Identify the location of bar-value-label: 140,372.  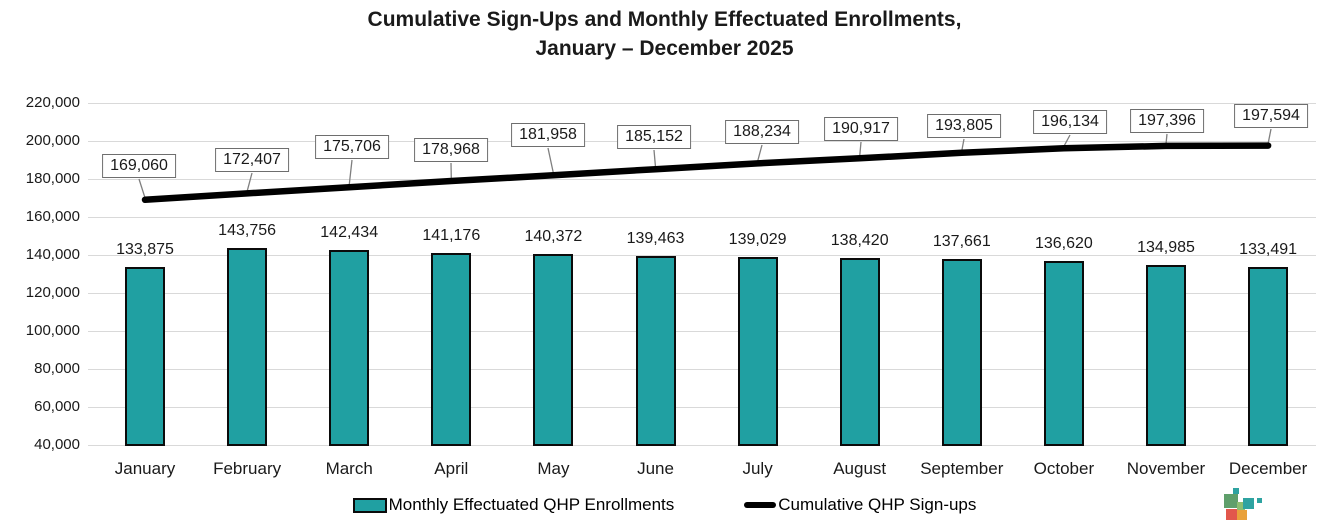
(553, 237).